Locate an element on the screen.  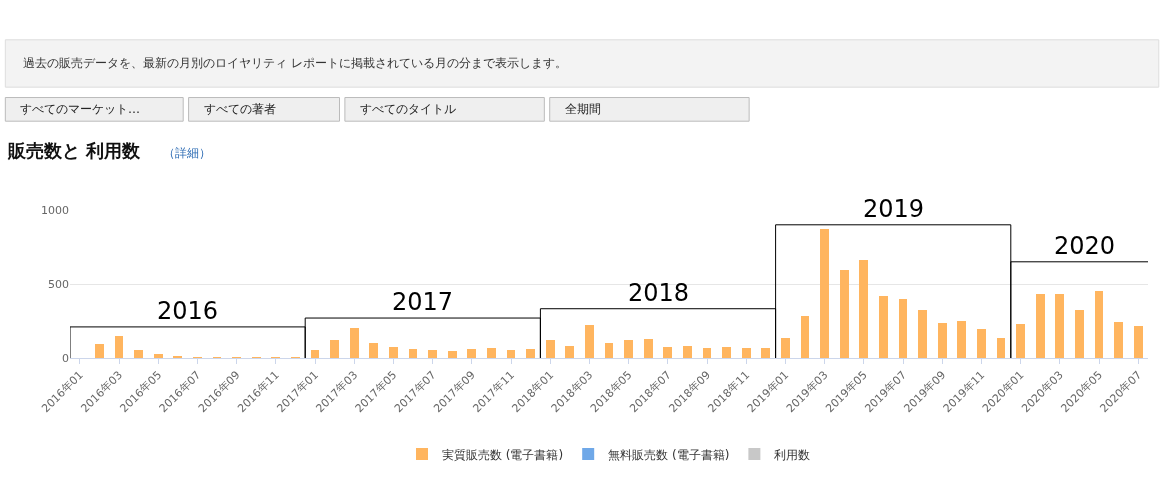
legend-label: 実質販売数 (電子書籍) is located at coordinates (503, 454).